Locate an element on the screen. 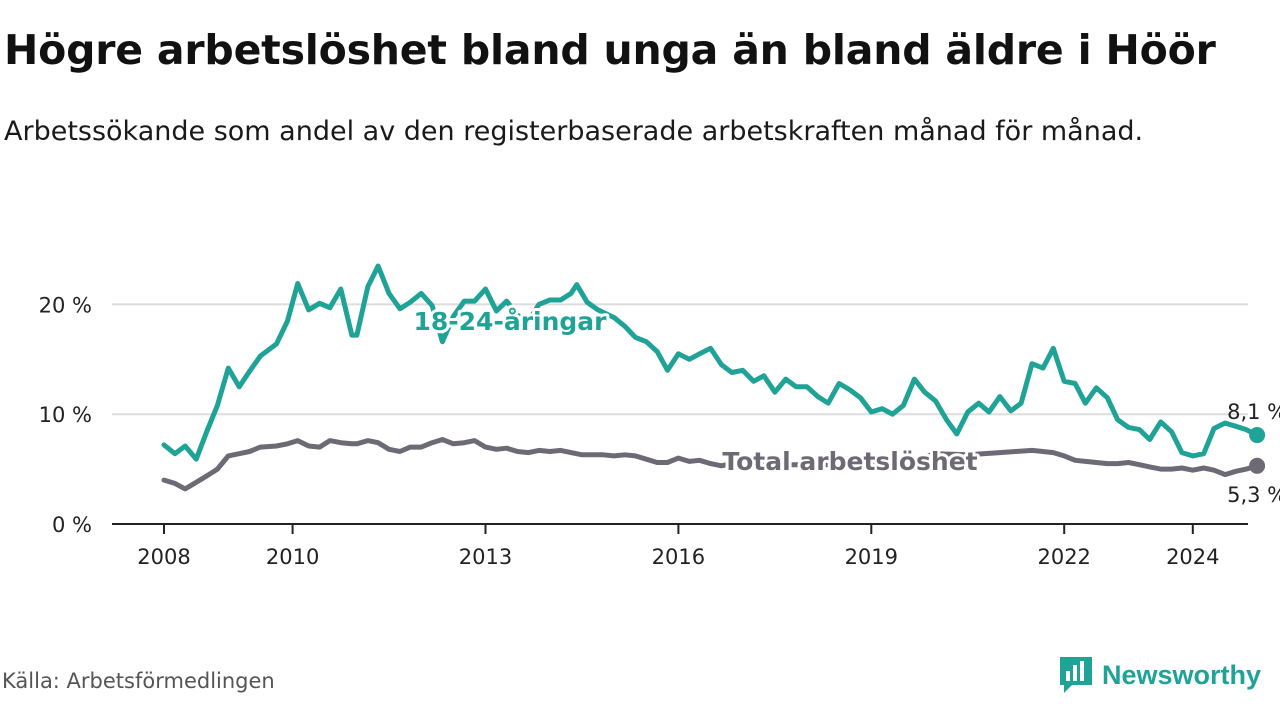 The width and height of the screenshot is (1280, 720). y-tick-label: 20 % is located at coordinates (65, 305).